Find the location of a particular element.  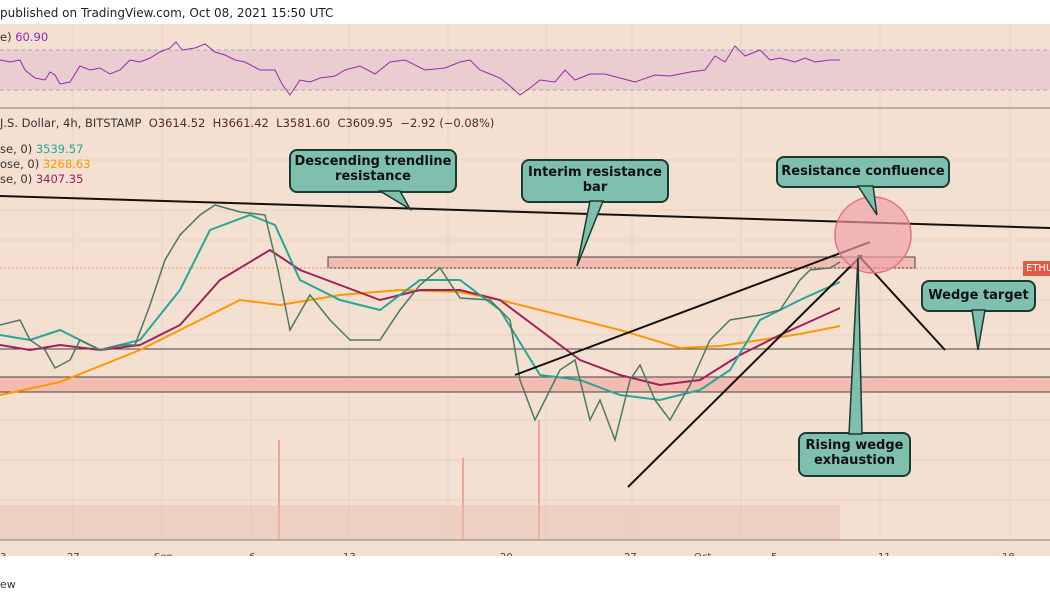

wedge-upper is located at coordinates (692, 308).